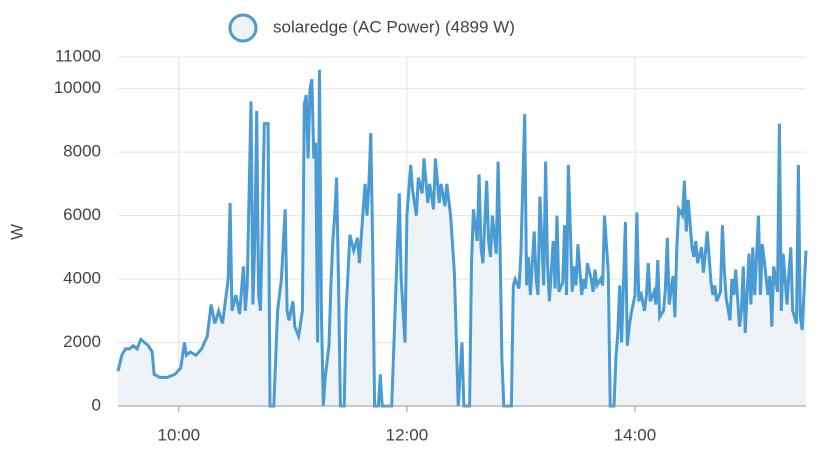 Image resolution: width=839 pixels, height=458 pixels. I want to click on x-tick-label: 12:00, so click(407, 434).